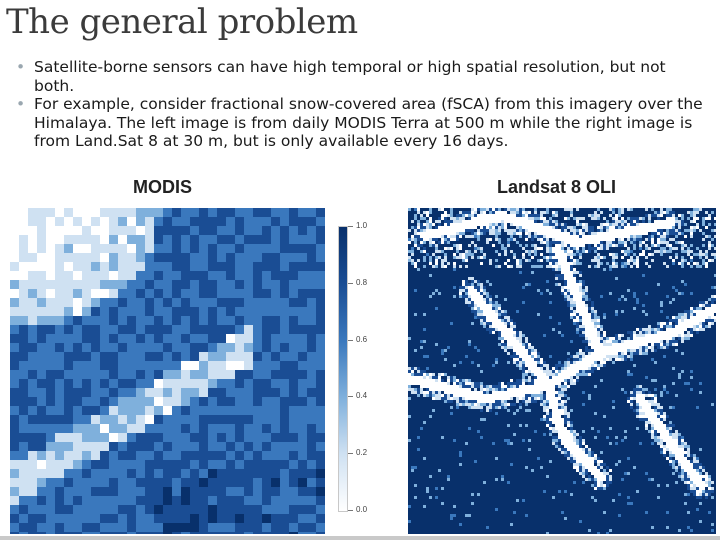 This screenshot has height=540, width=720. I want to click on landsat-label: Landsat 8 OLI, so click(557, 187).